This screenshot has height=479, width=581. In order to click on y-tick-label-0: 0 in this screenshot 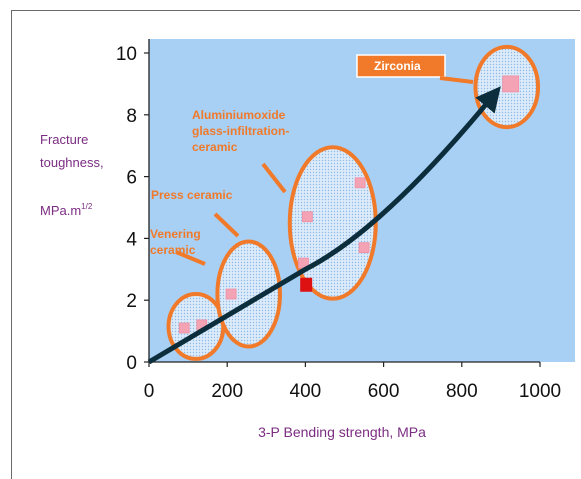, I will do `click(131, 363)`.